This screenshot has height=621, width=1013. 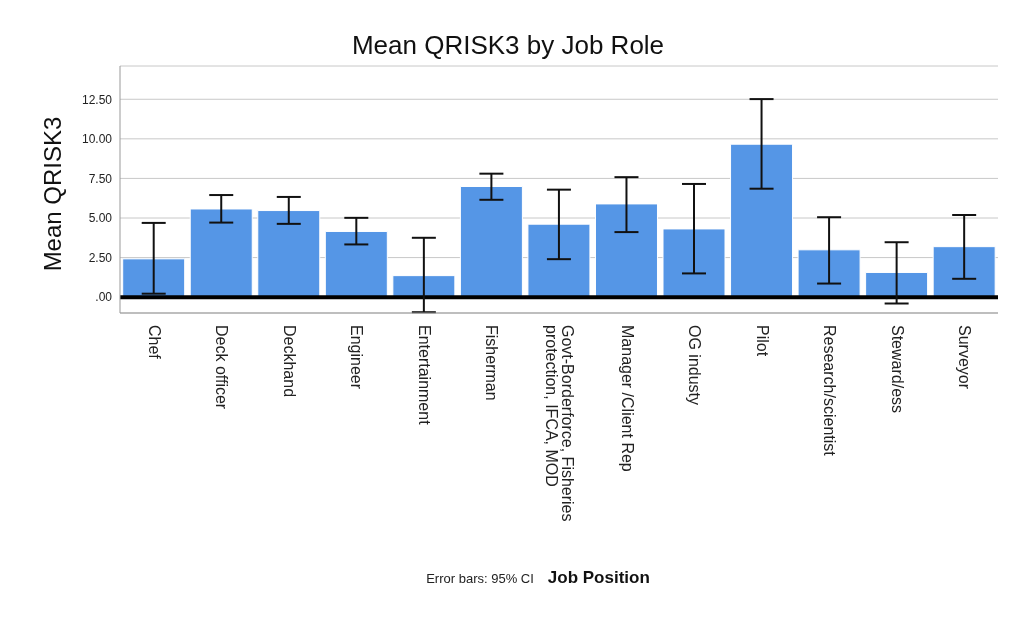 I want to click on y-tick-label: .00, so click(x=104, y=297).